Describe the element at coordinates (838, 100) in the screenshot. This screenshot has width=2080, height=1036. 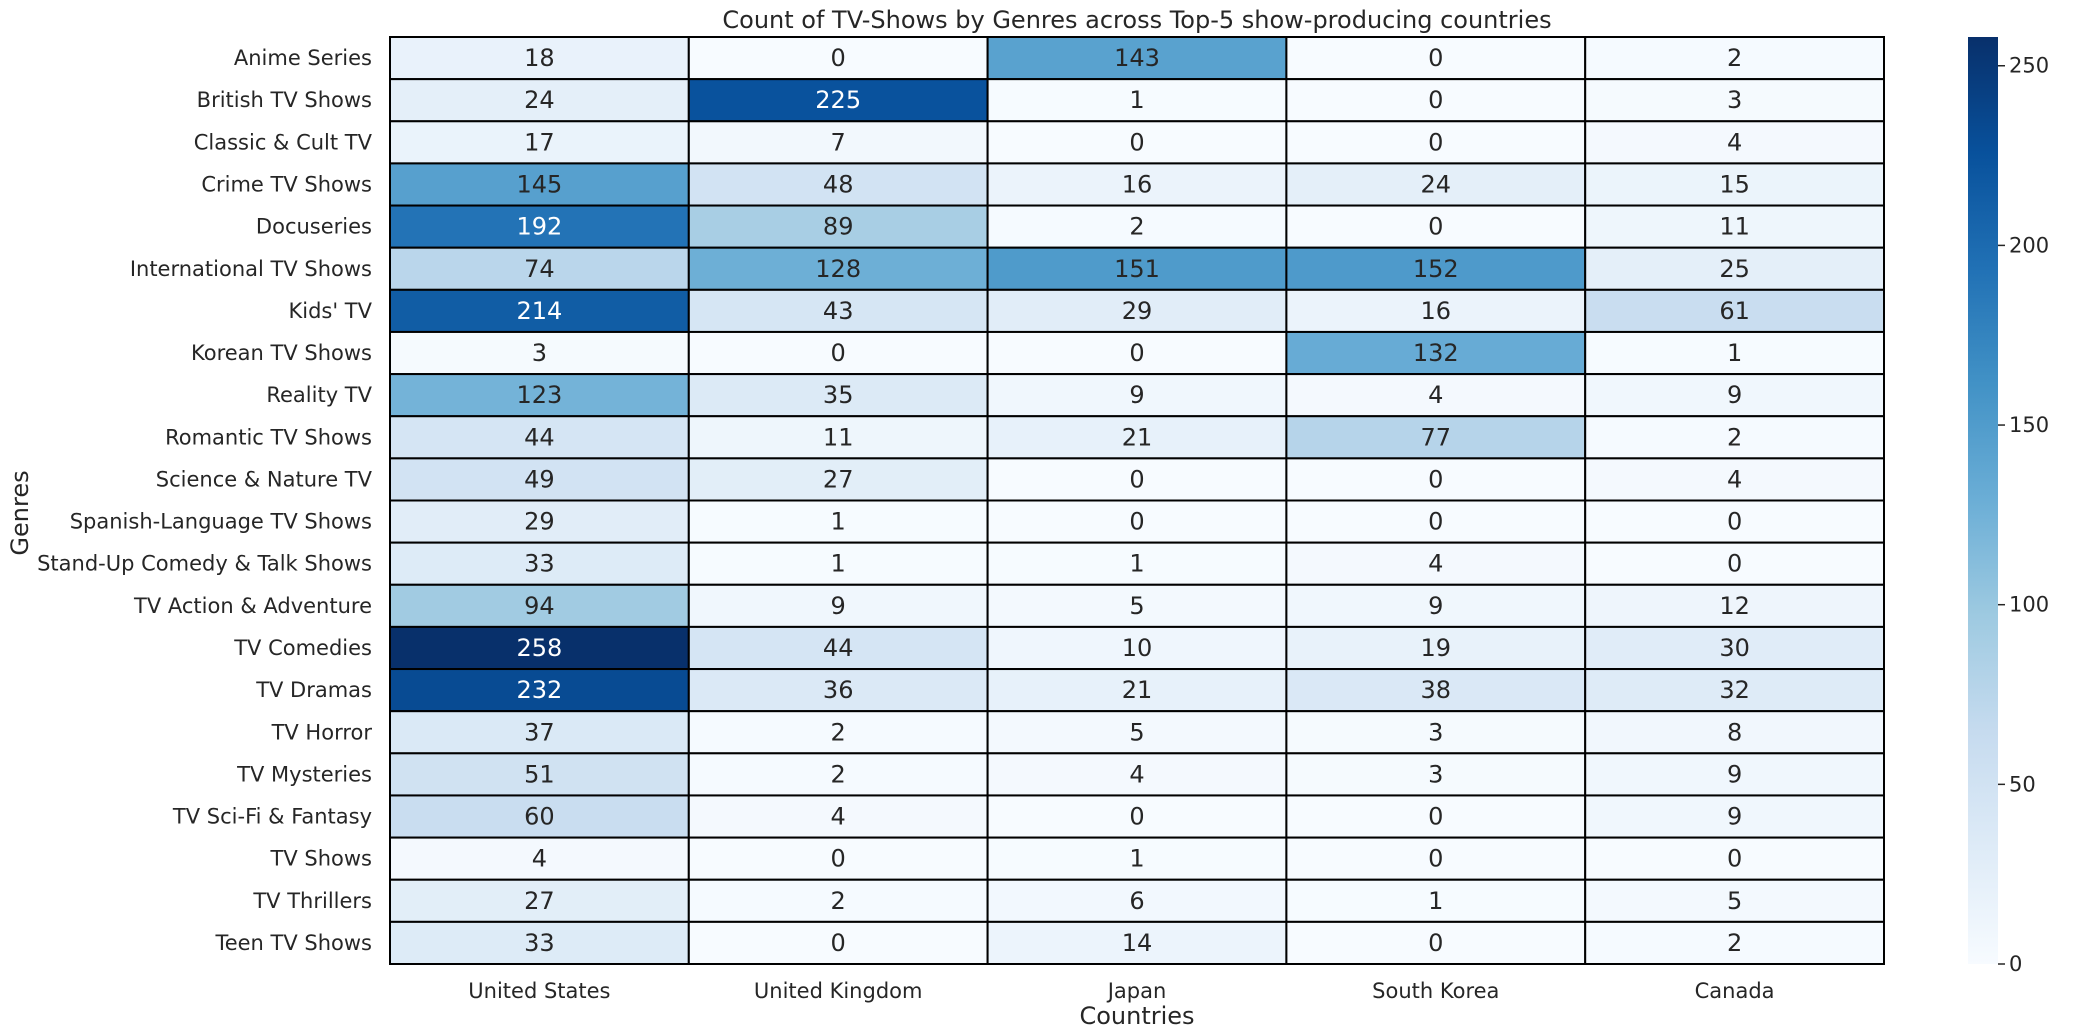
I see `cell-value-label: 225` at that location.